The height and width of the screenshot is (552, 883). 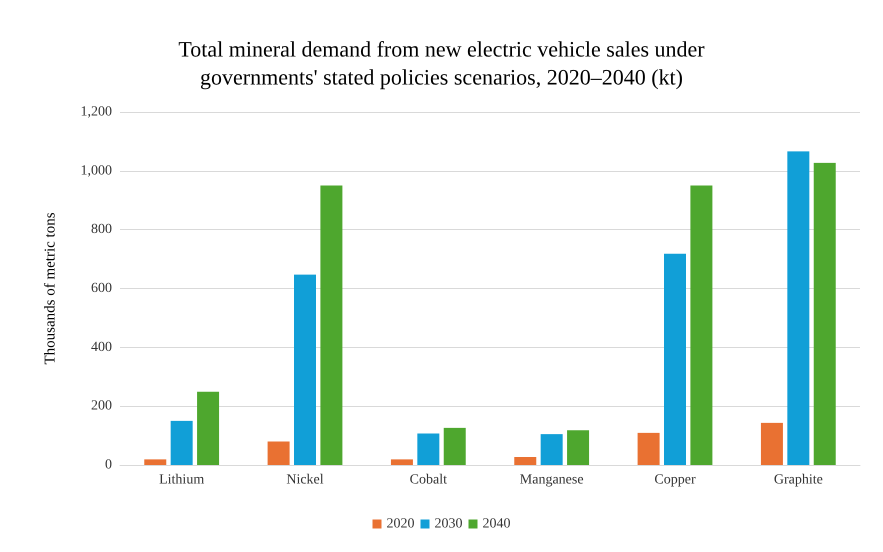 What do you see at coordinates (101, 230) in the screenshot?
I see `y-tick-label: 800` at bounding box center [101, 230].